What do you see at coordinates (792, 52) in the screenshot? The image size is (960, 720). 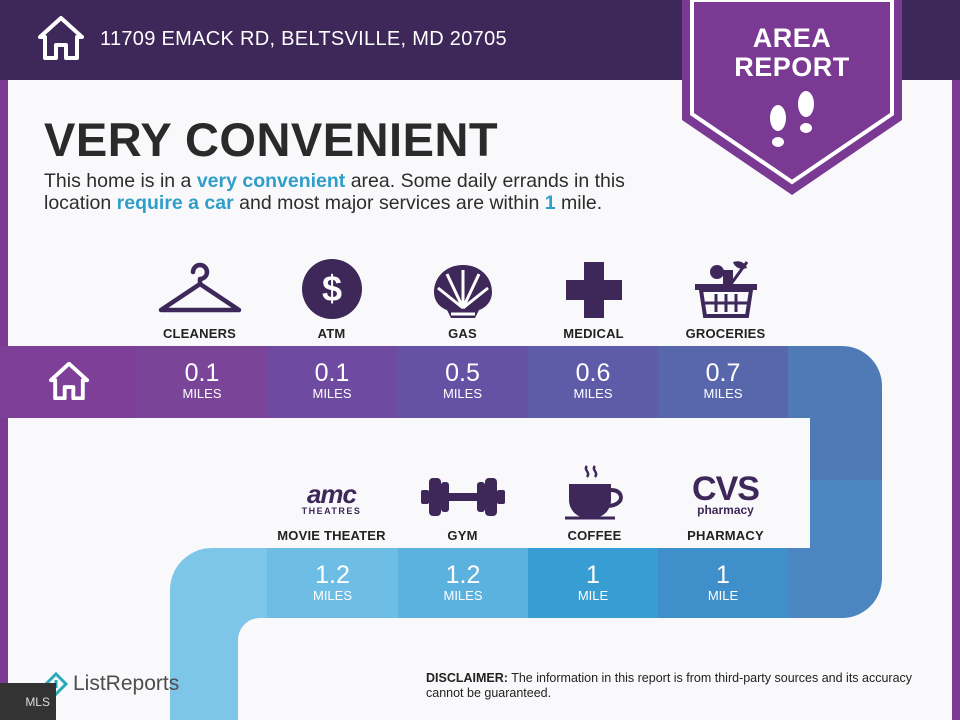 I see `badge-title: AREA REPORT` at bounding box center [792, 52].